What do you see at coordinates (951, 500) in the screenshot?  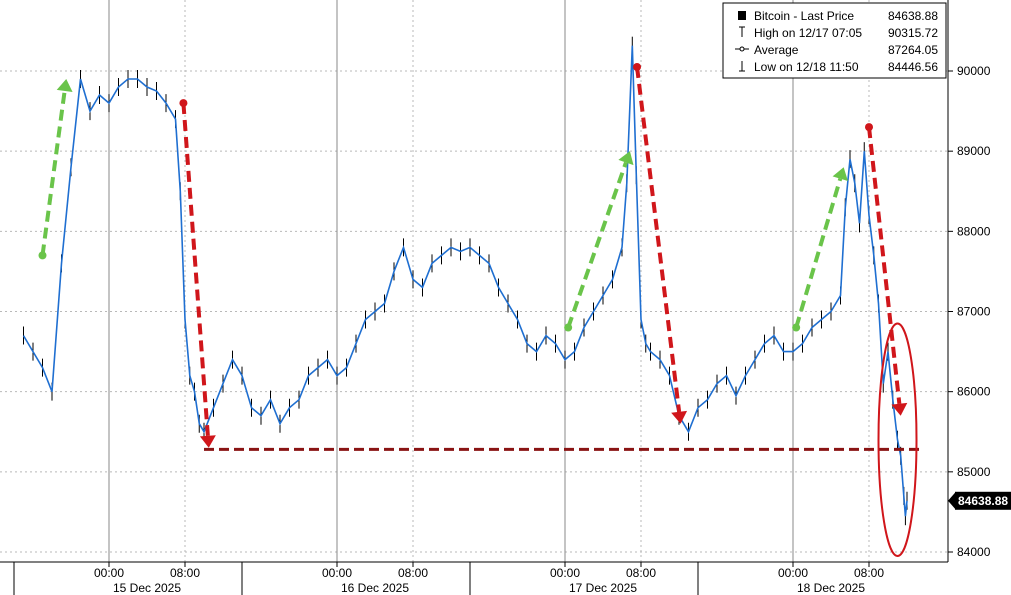 I see `last-price-pointer` at bounding box center [951, 500].